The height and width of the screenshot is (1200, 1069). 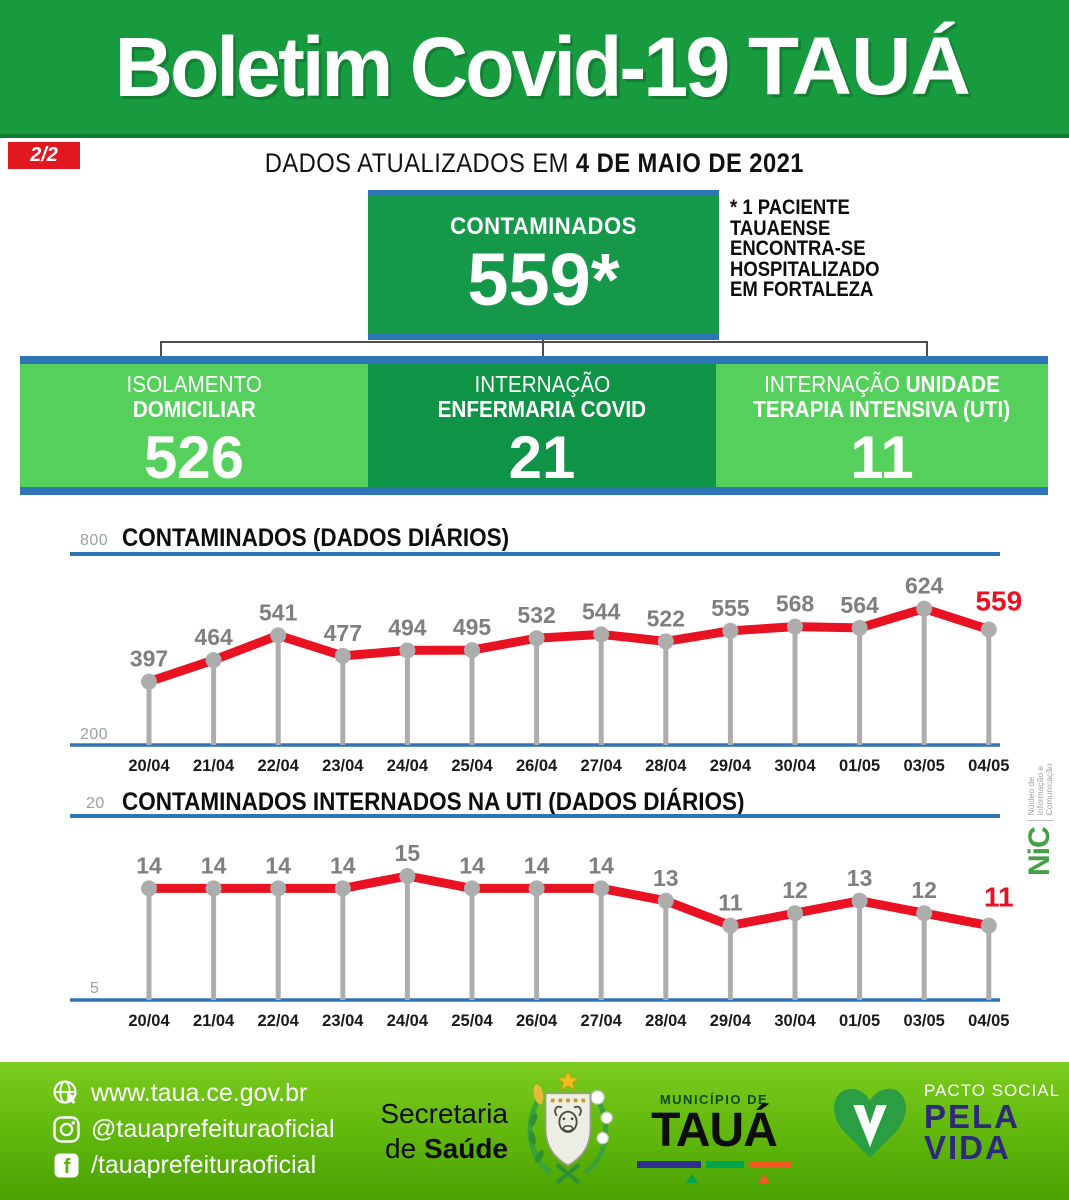 I want to click on pacto-social-logo: PACTO SOCIAL PELA VIDA, so click(x=944, y=1124).